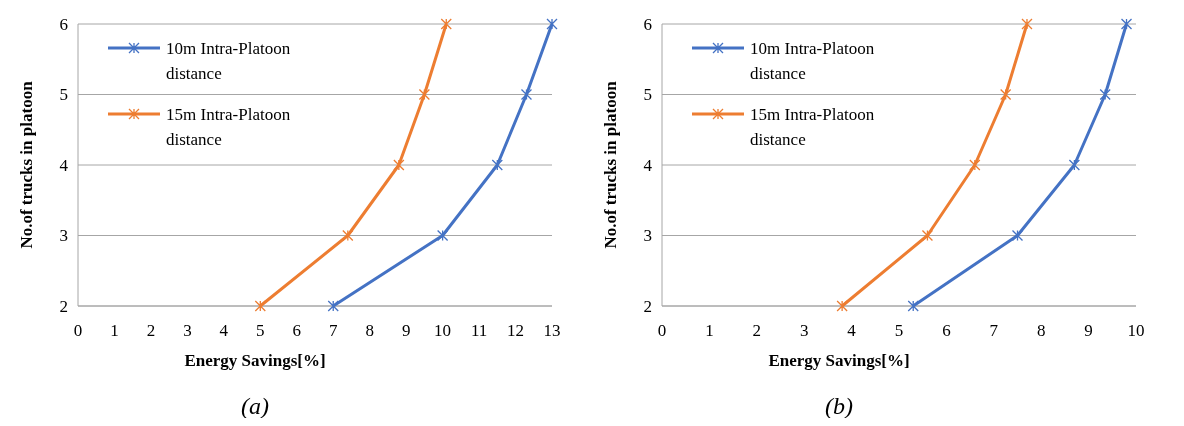 Image resolution: width=1184 pixels, height=426 pixels. Describe the element at coordinates (552, 330) in the screenshot. I see `x-tick-label: 13` at that location.